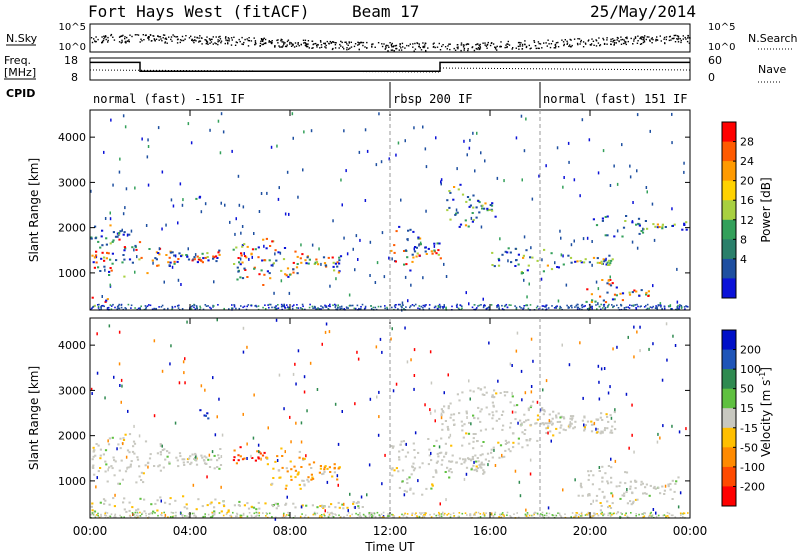 Image resolution: width=800 pixels, height=554 pixels. I want to click on cpid-segment-label: rbsp 200 IF, so click(432, 99).